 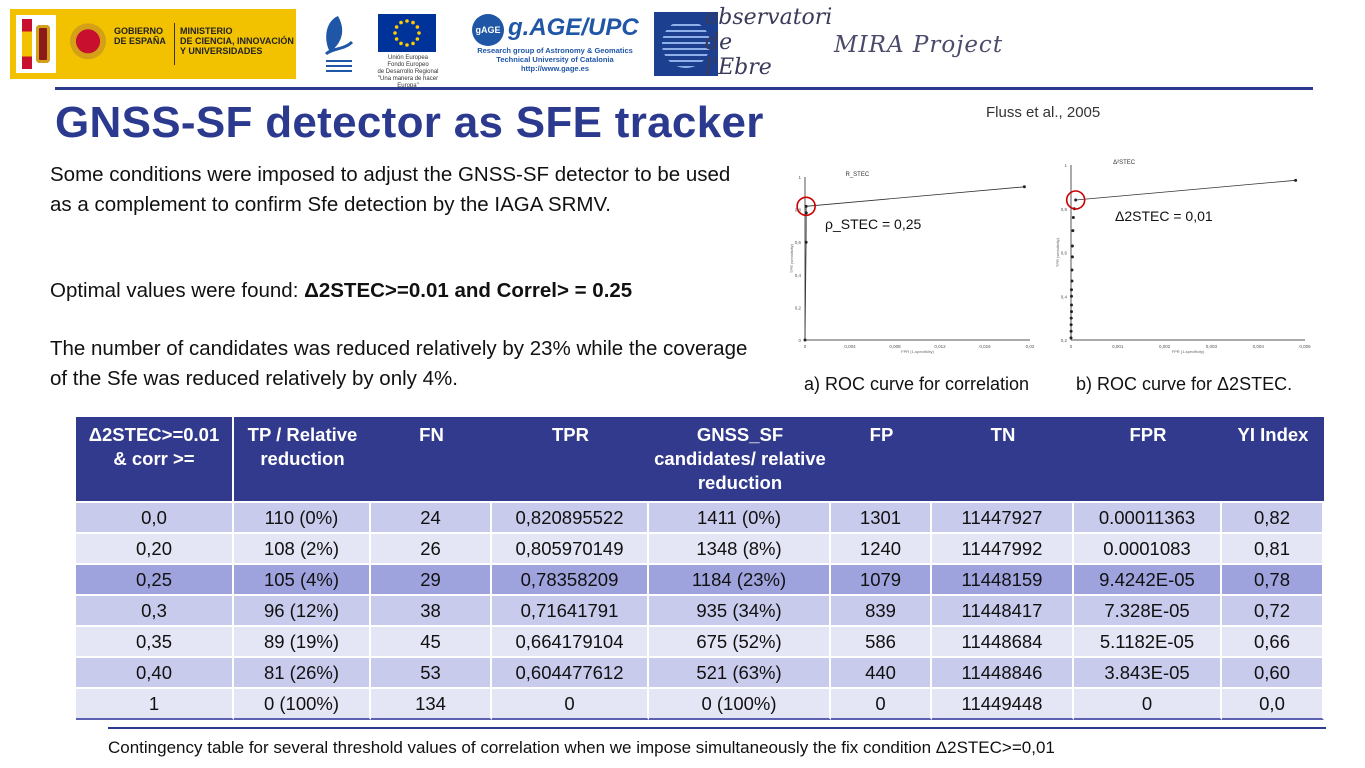 What do you see at coordinates (570, 459) in the screenshot?
I see `header-tpr: TPR` at bounding box center [570, 459].